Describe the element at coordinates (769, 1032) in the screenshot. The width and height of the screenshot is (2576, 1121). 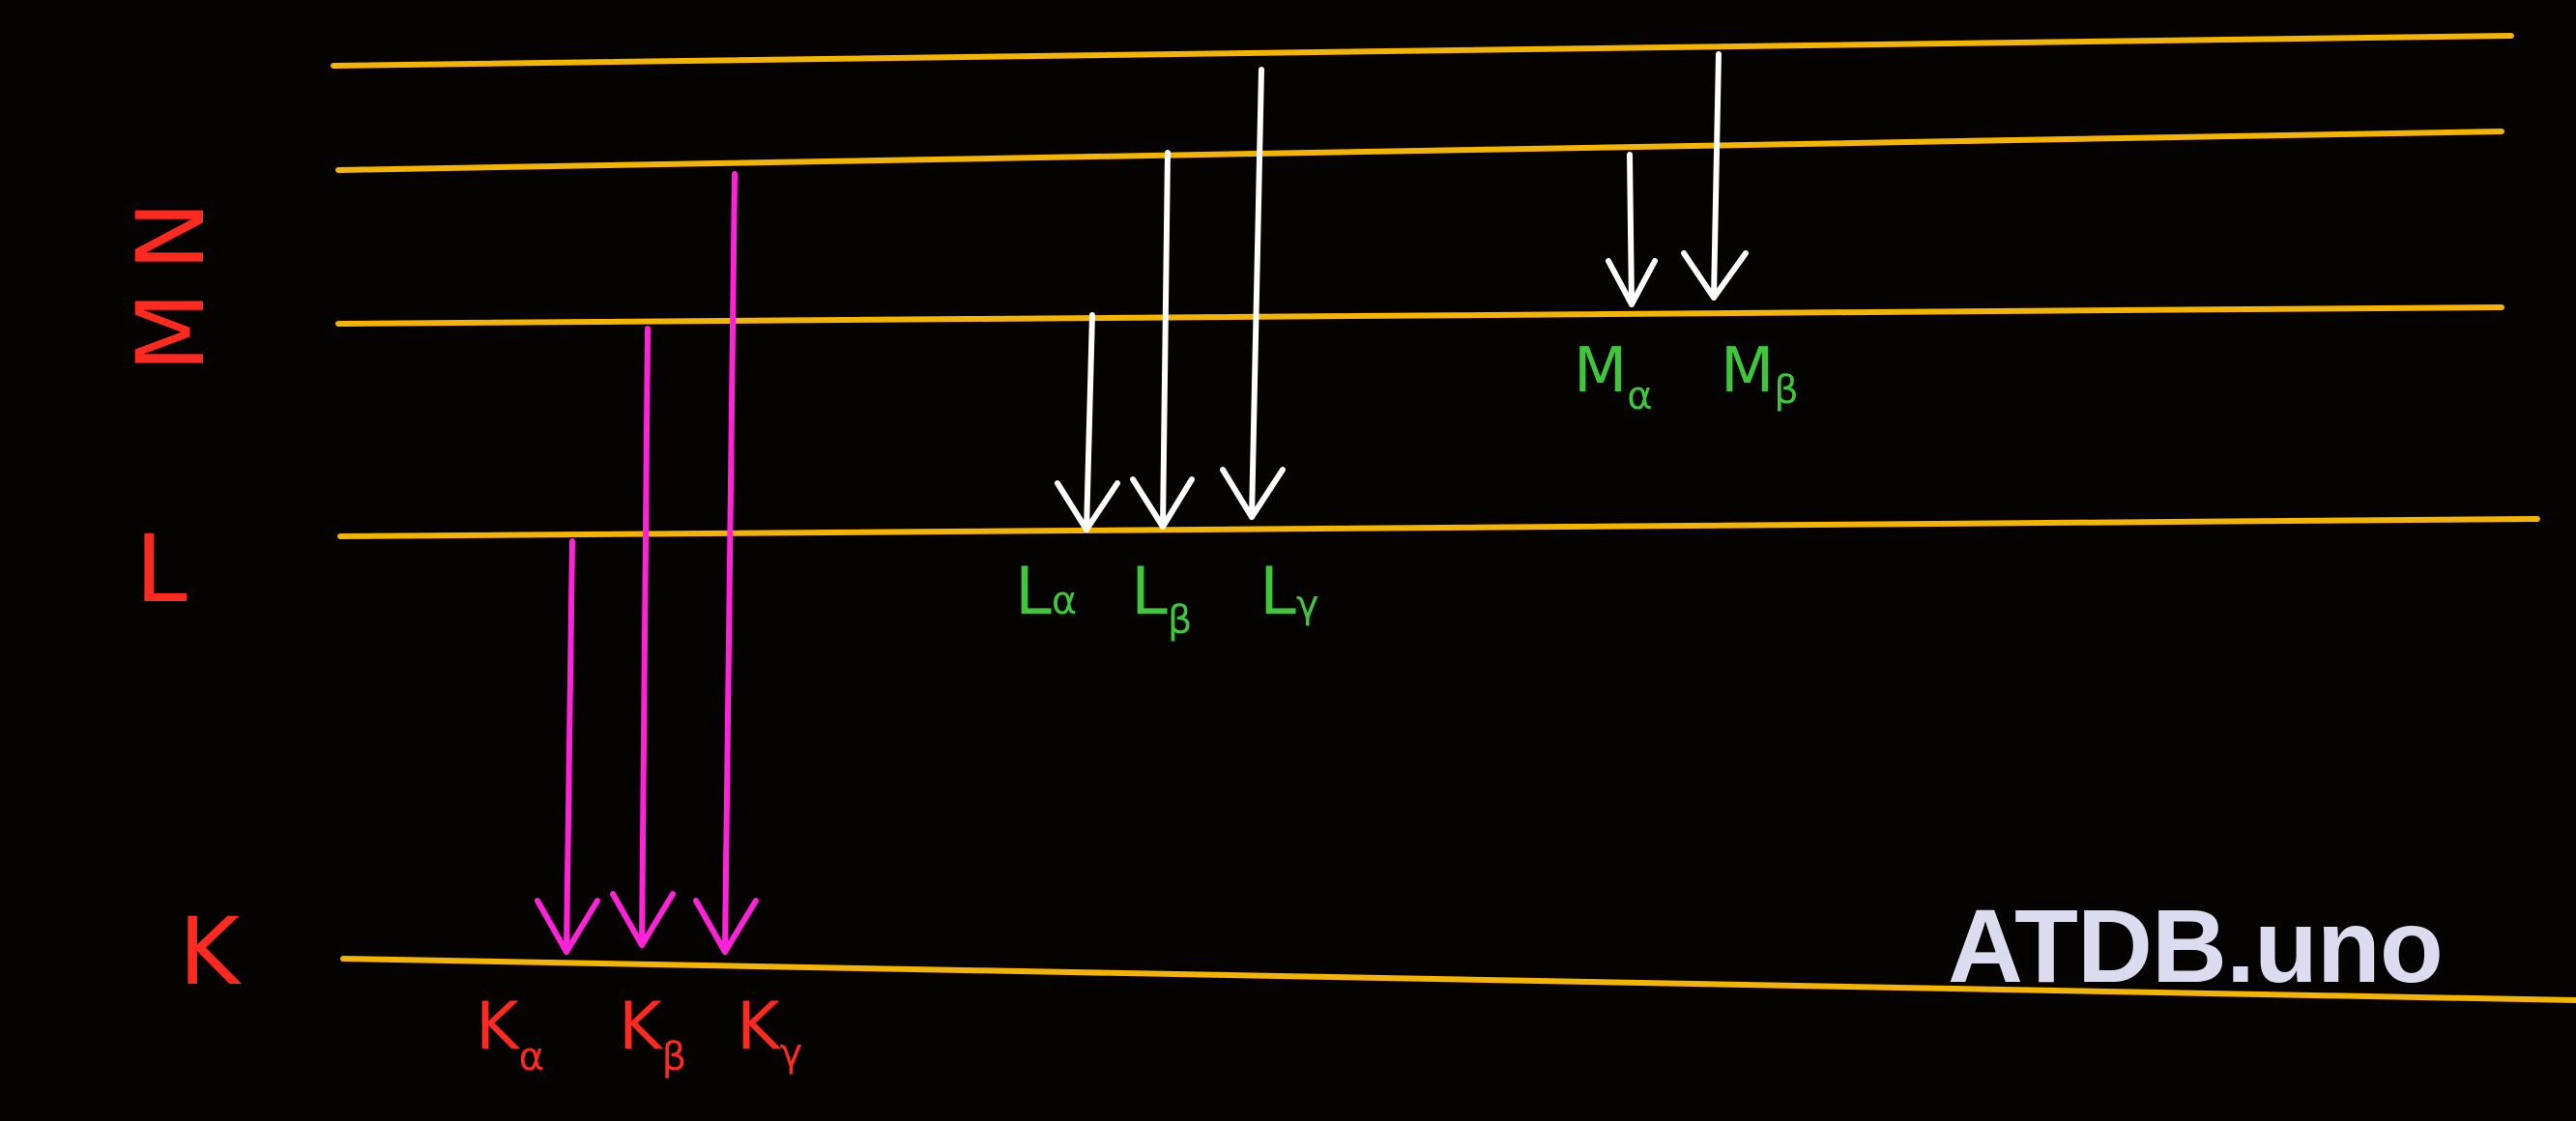
I see `k-gamma-label: Kγ` at that location.